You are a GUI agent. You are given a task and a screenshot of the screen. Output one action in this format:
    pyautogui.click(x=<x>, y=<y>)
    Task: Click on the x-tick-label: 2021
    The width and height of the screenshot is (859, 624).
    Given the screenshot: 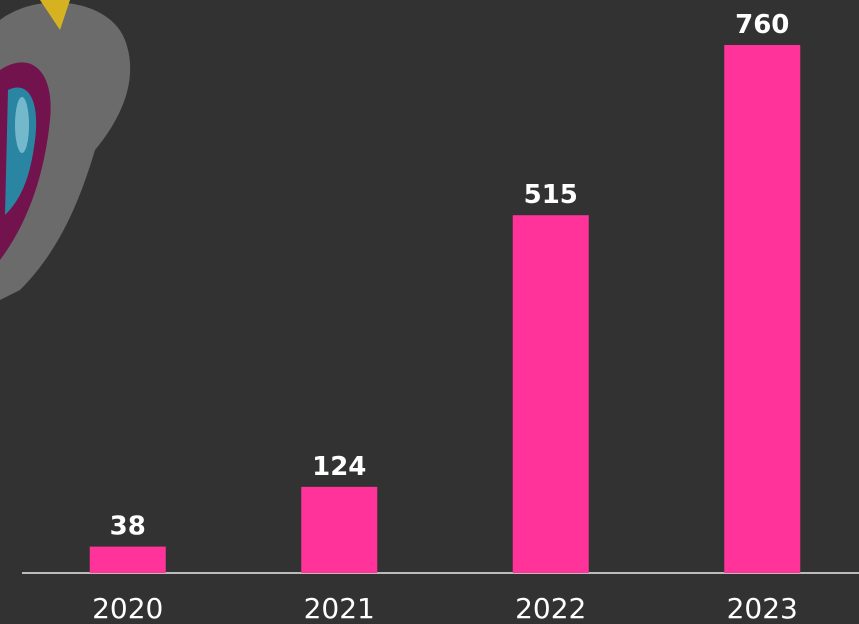 What is the action you would take?
    pyautogui.click(x=339, y=608)
    